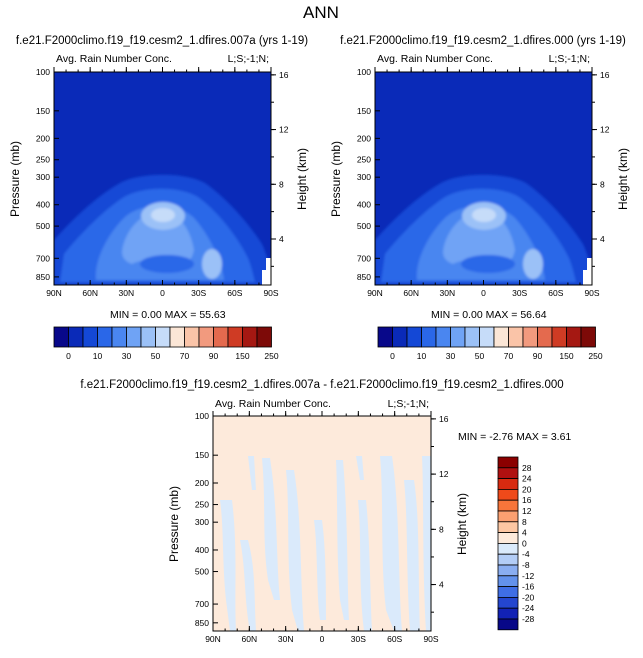  What do you see at coordinates (162, 178) in the screenshot?
I see `panel-left-heatmap` at bounding box center [162, 178].